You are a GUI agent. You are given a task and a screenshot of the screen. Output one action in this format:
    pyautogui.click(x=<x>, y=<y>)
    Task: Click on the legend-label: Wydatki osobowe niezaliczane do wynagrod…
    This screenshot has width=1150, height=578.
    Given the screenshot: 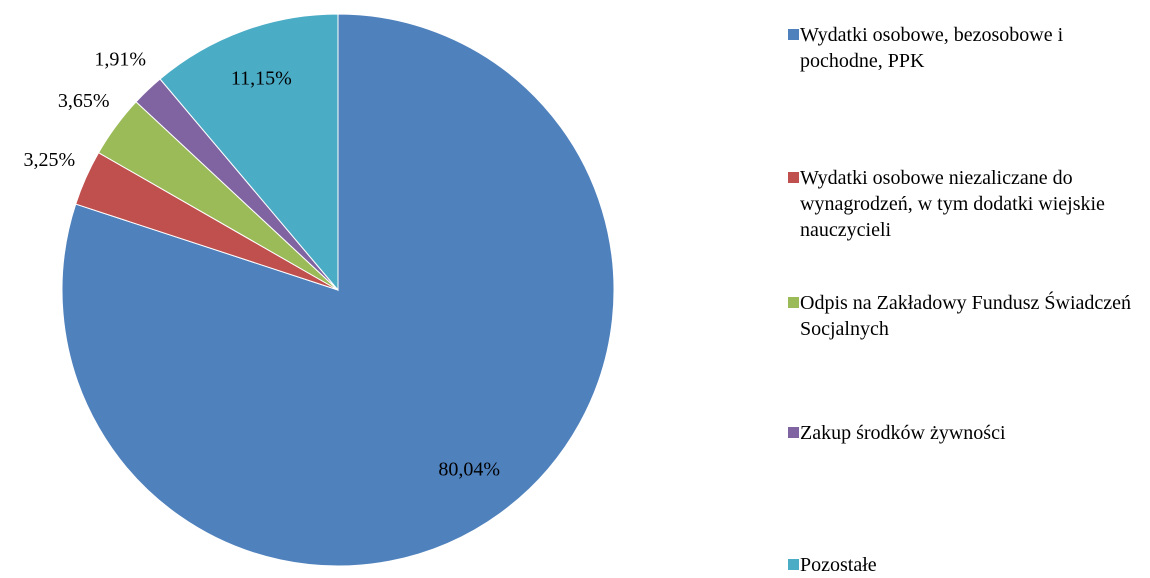 What is the action you would take?
    pyautogui.click(x=952, y=204)
    